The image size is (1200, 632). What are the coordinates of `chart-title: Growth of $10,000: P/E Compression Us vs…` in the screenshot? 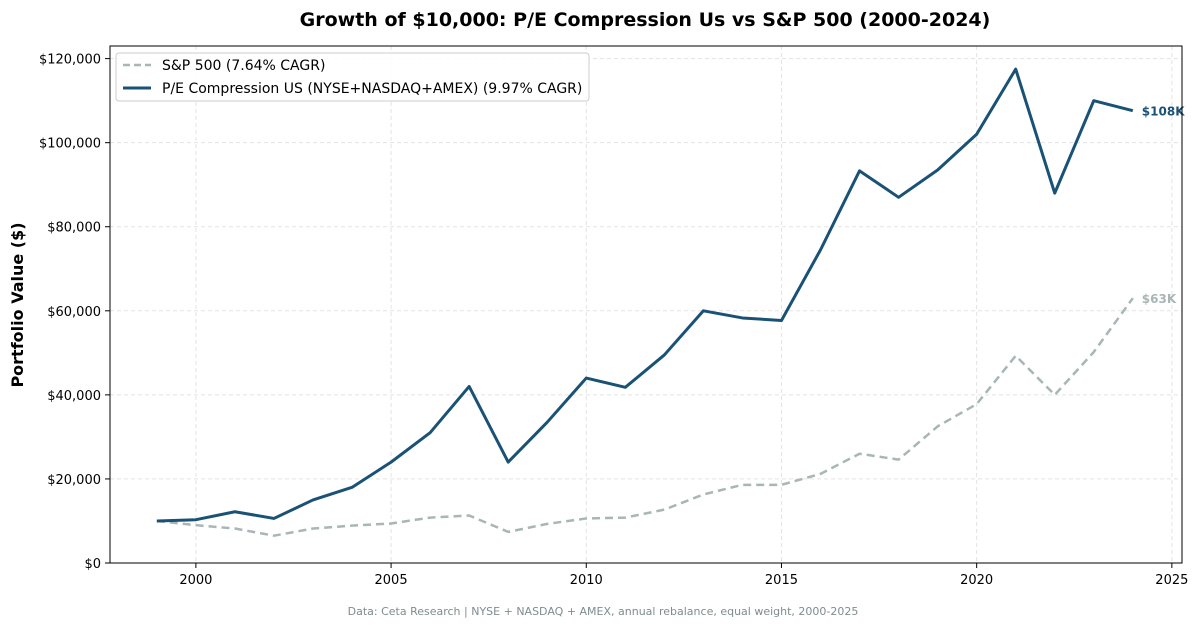 It's located at (645, 20).